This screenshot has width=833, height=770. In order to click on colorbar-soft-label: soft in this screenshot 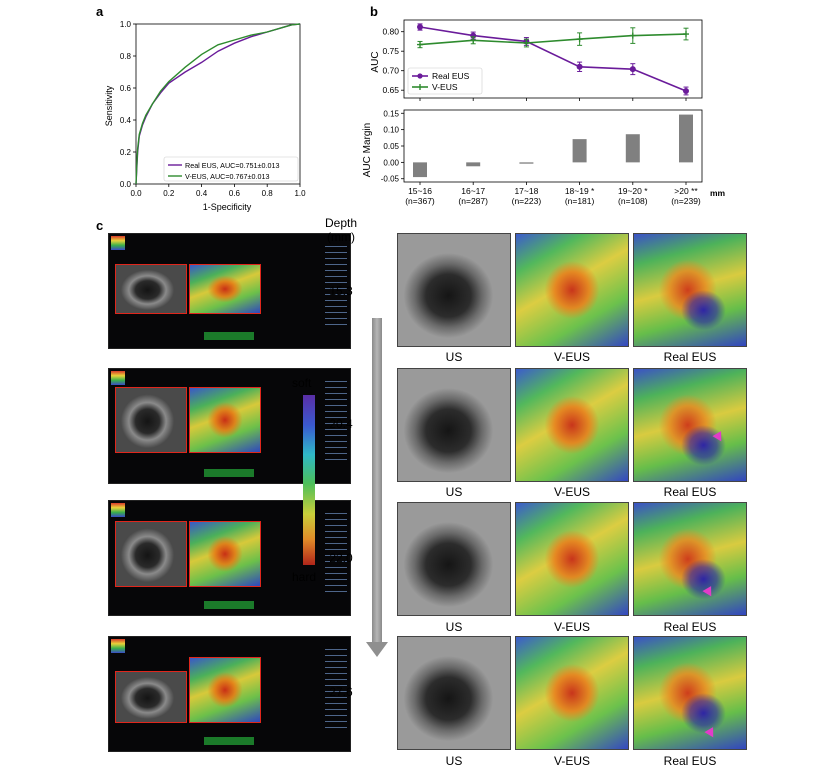, I will do `click(302, 383)`.